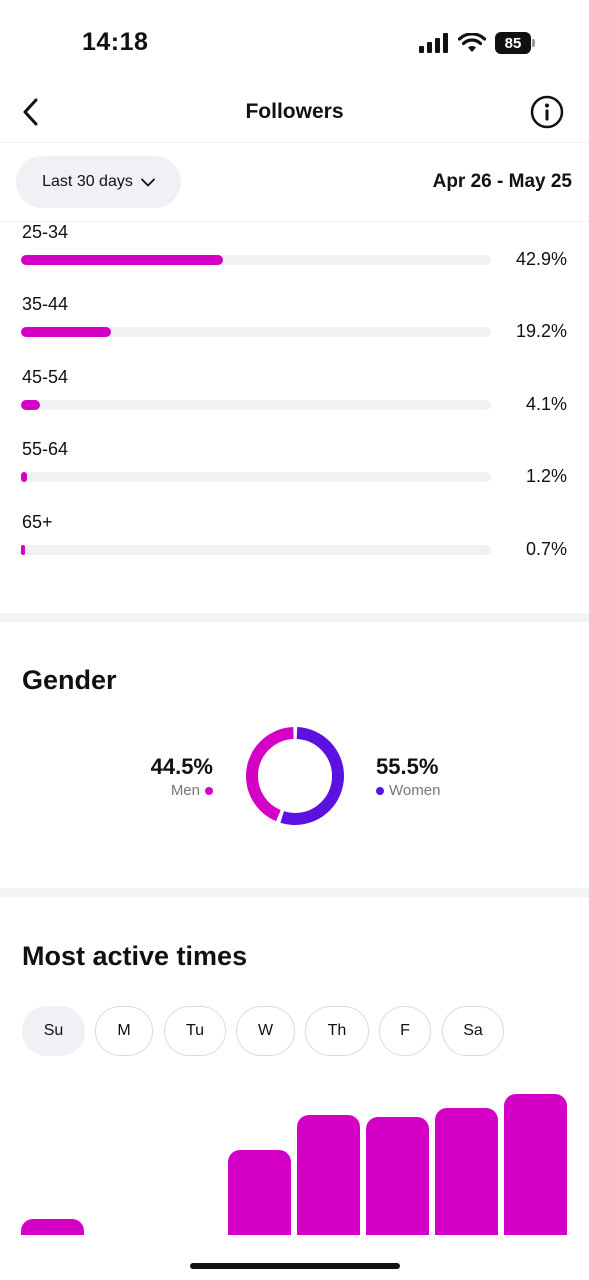 The width and height of the screenshot is (589, 1280). I want to click on men-label: Men, so click(185, 790).